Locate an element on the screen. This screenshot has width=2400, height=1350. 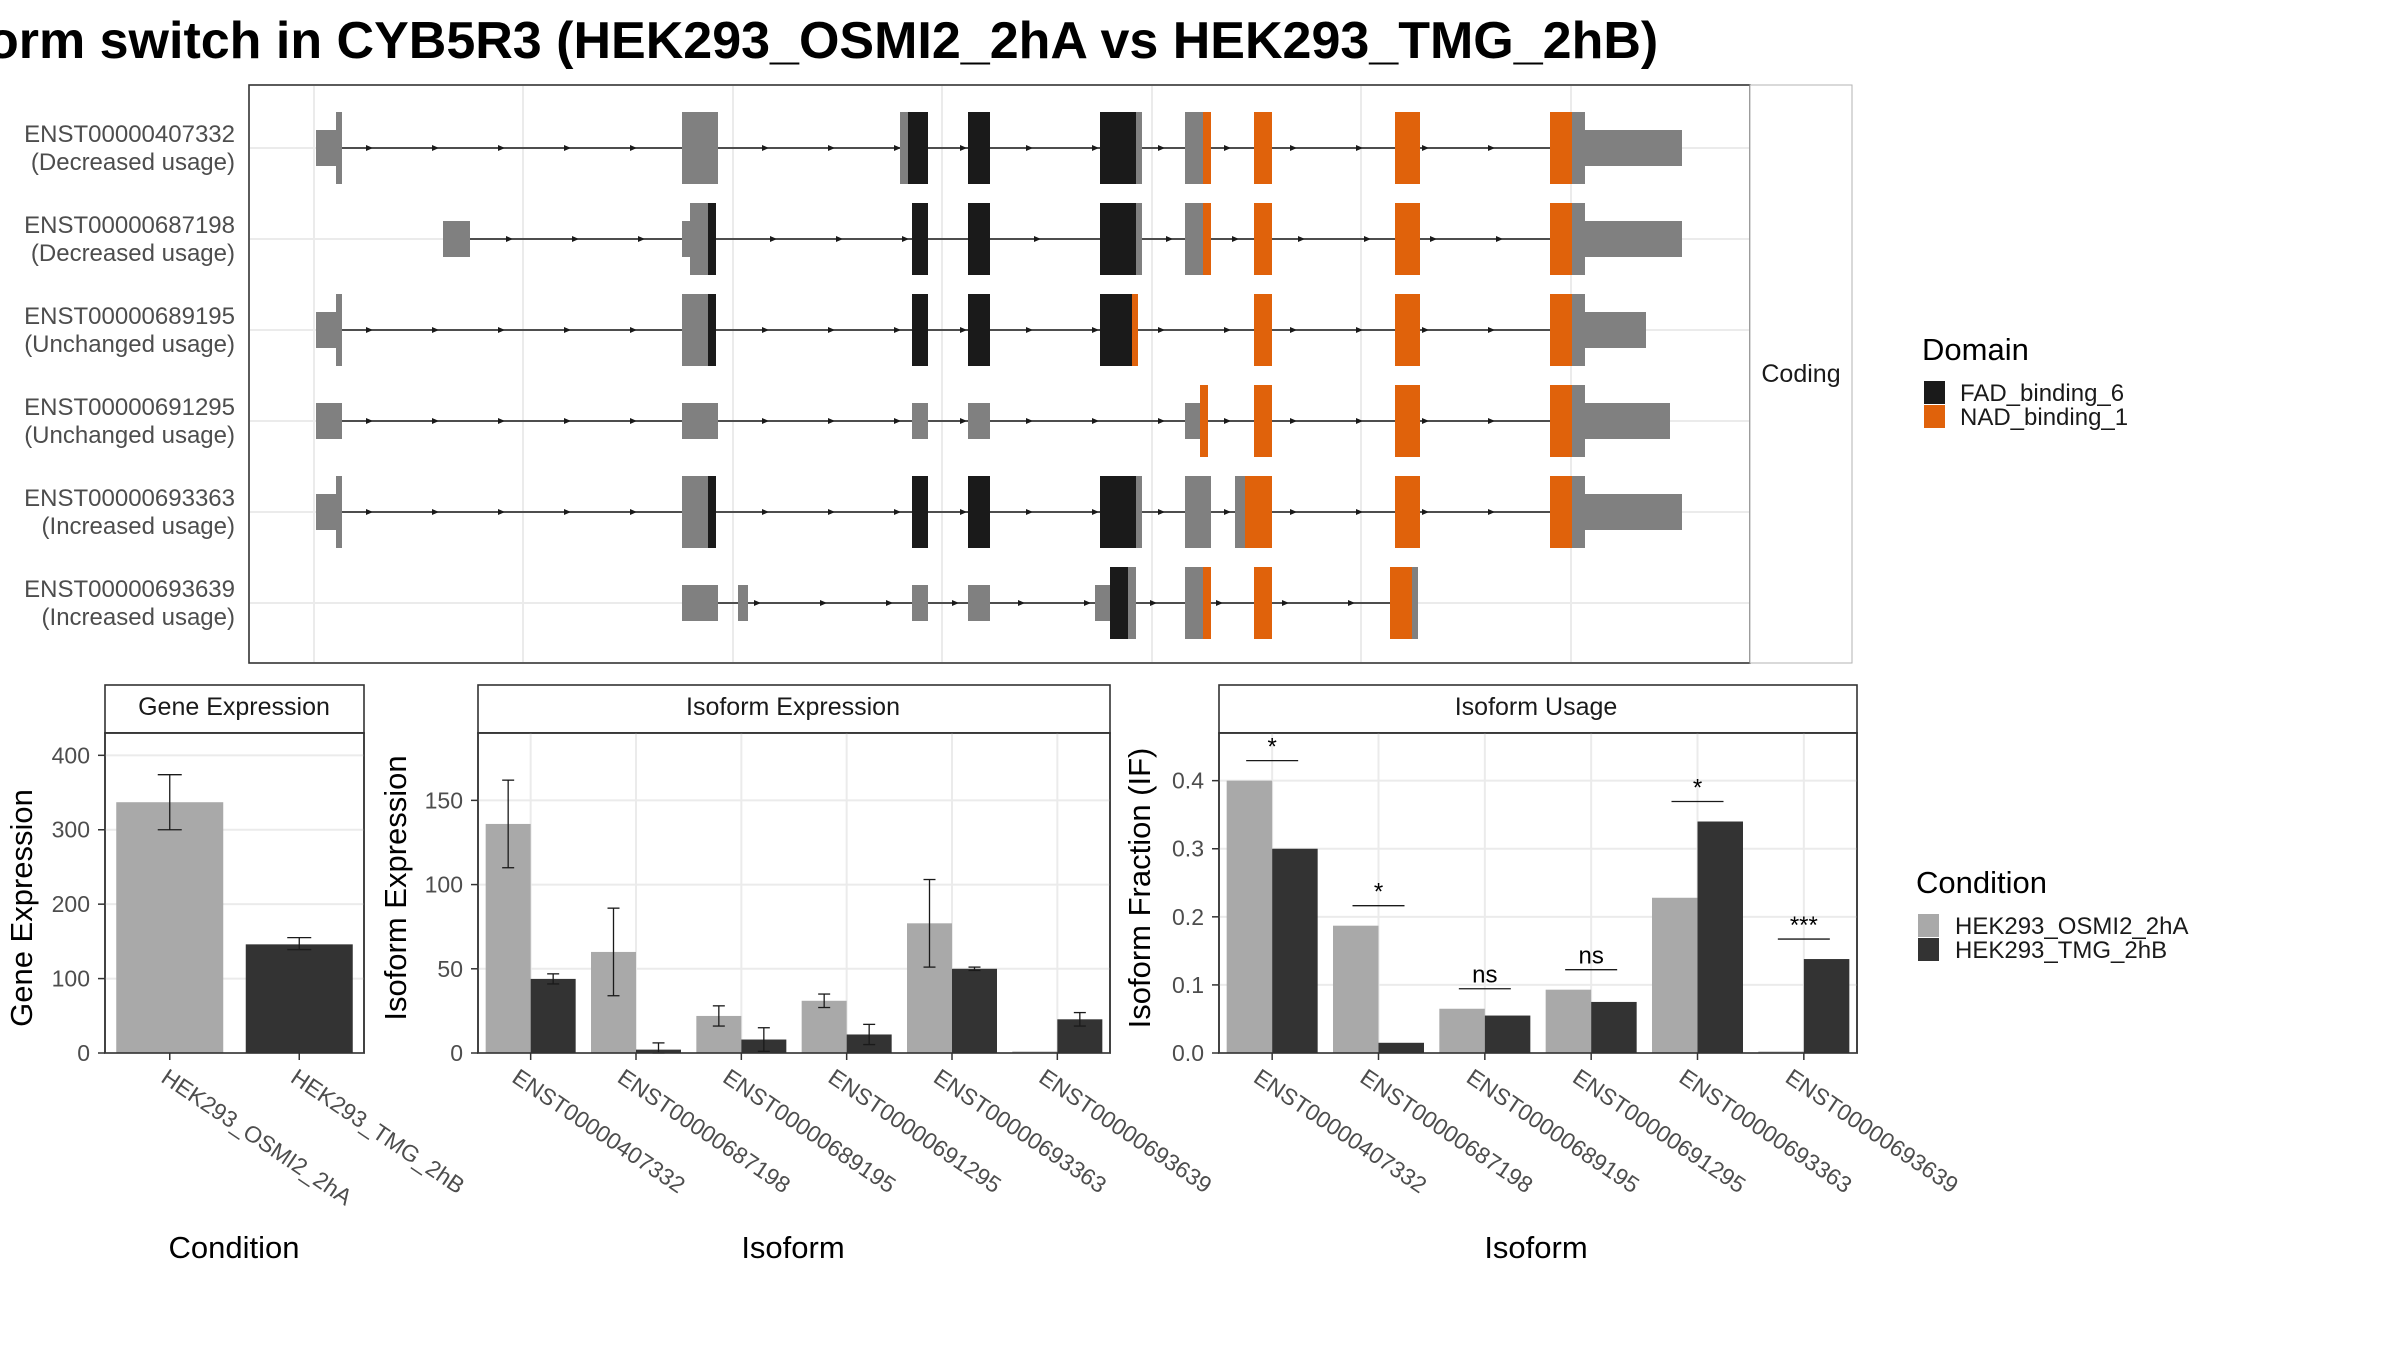
plot-area is located at coordinates (234, 893).